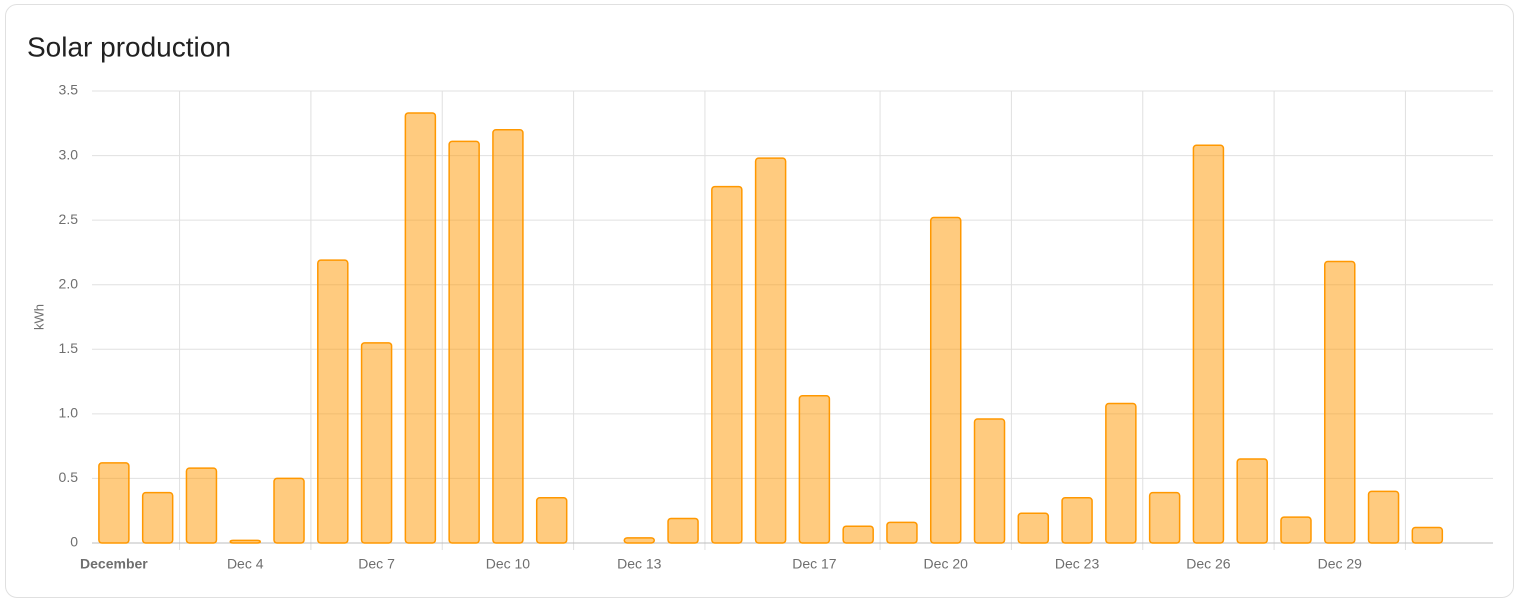 This screenshot has height=605, width=1521. What do you see at coordinates (69, 219) in the screenshot?
I see `y-tick-label: 2.5` at bounding box center [69, 219].